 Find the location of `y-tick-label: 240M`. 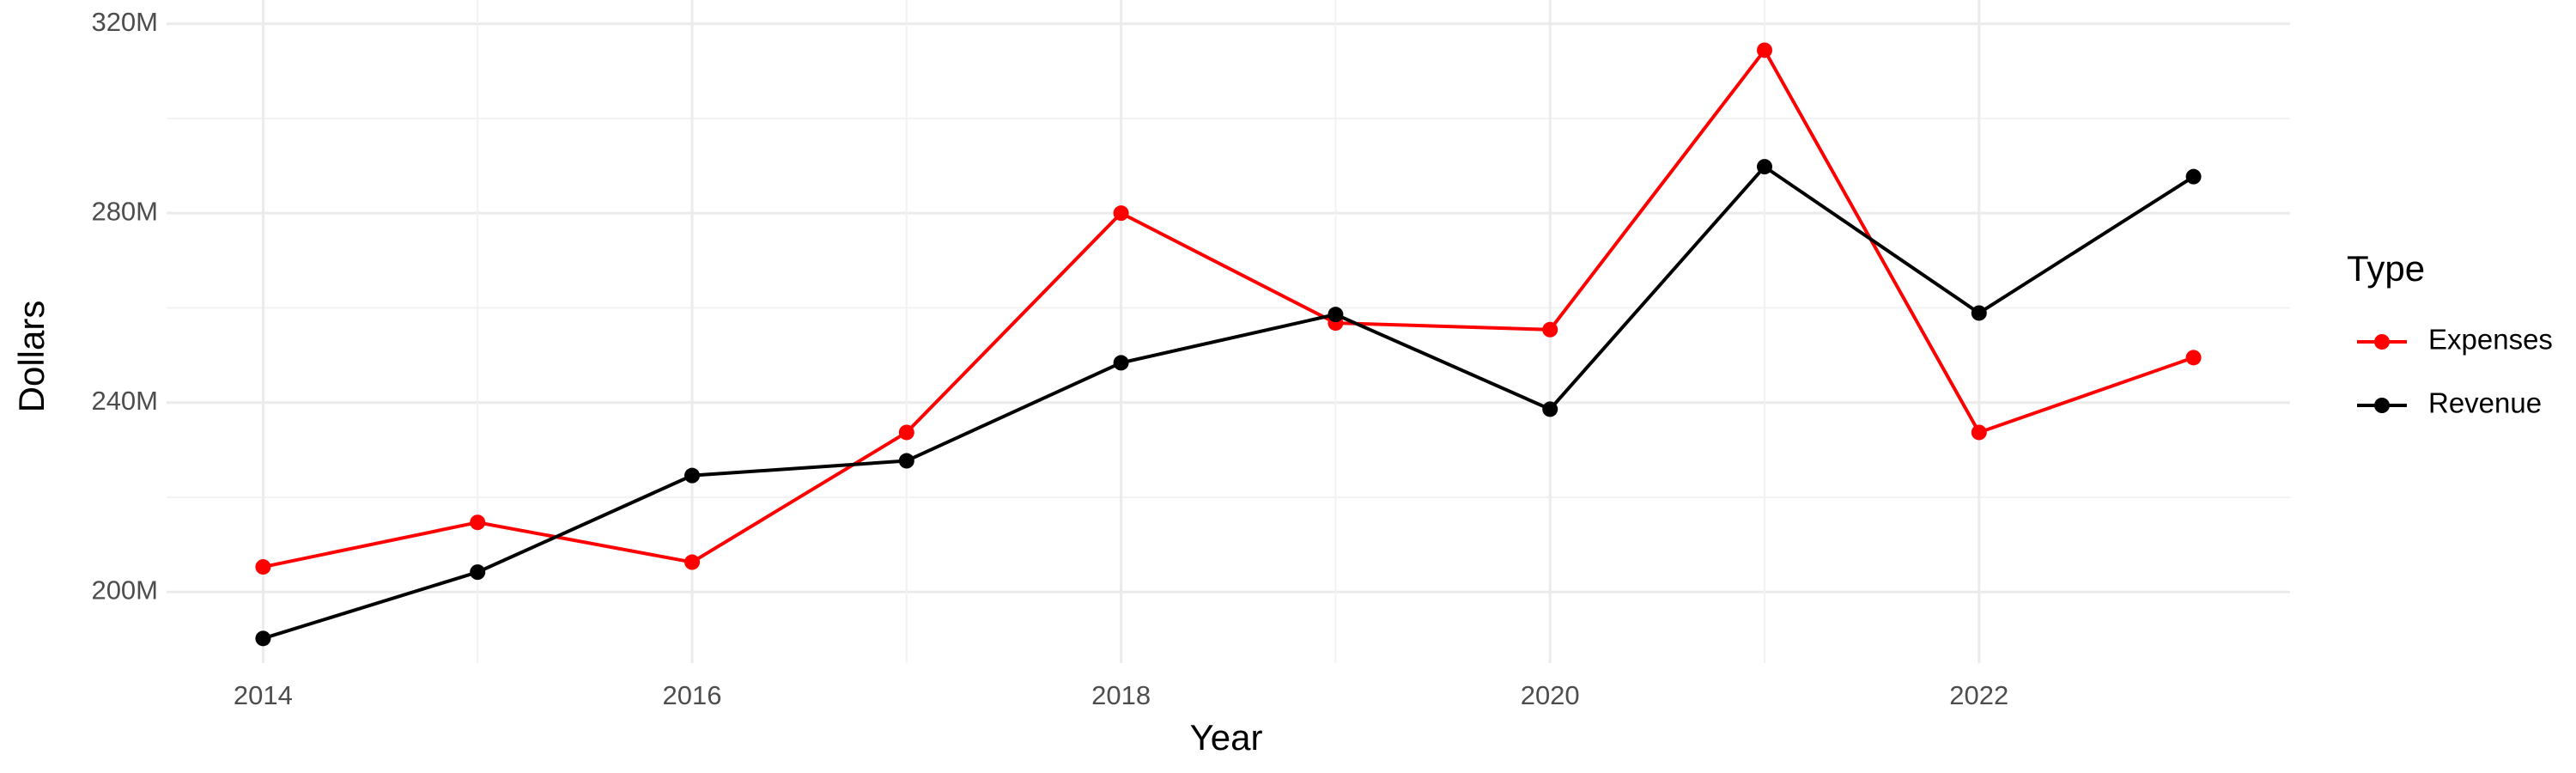

y-tick-label: 240M is located at coordinates (124, 401).